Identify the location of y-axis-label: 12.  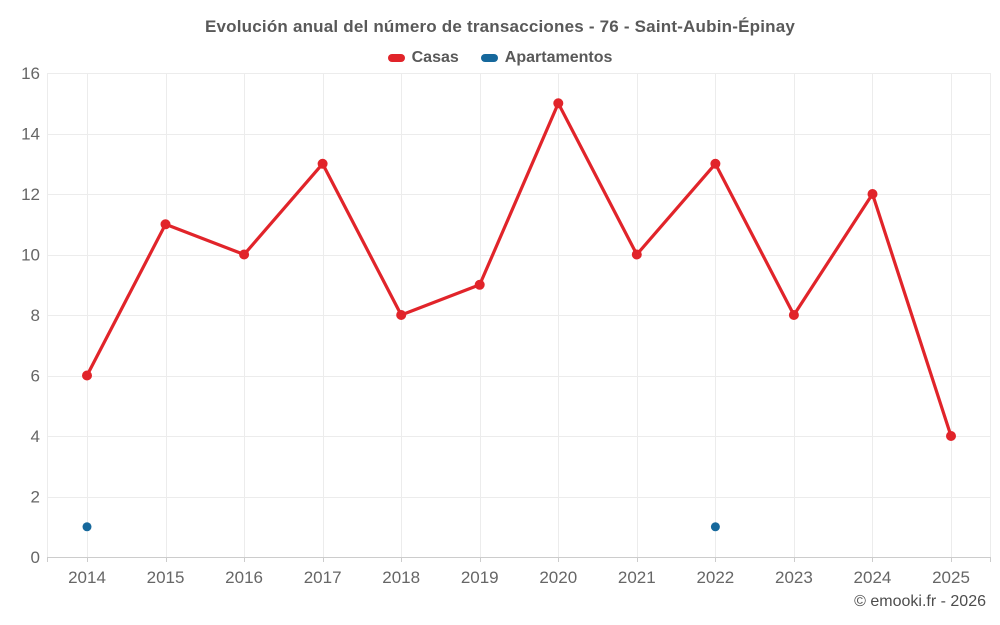
(30, 194).